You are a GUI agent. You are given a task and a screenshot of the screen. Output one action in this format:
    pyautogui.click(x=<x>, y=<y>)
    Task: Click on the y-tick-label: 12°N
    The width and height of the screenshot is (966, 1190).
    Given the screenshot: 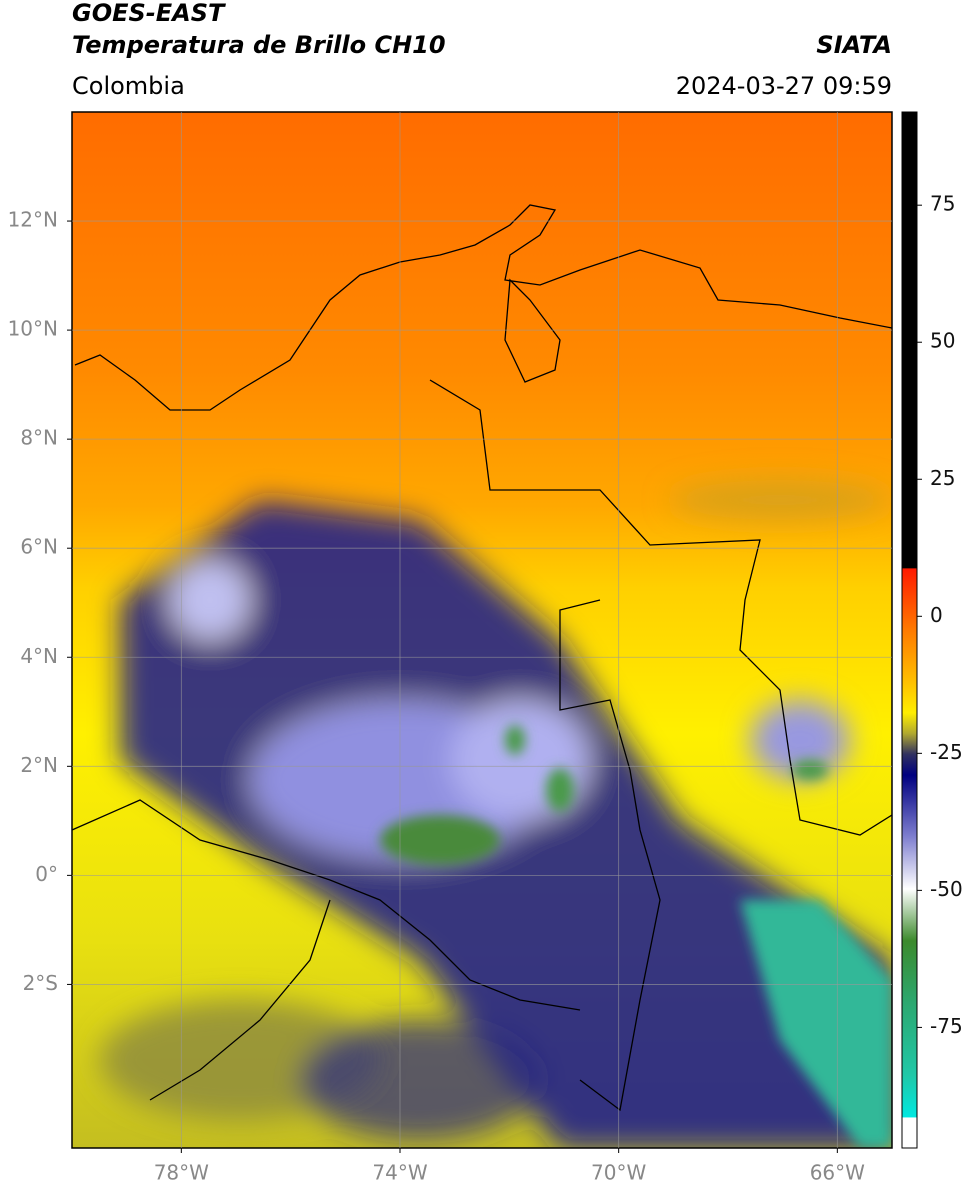 What is the action you would take?
    pyautogui.click(x=33, y=220)
    